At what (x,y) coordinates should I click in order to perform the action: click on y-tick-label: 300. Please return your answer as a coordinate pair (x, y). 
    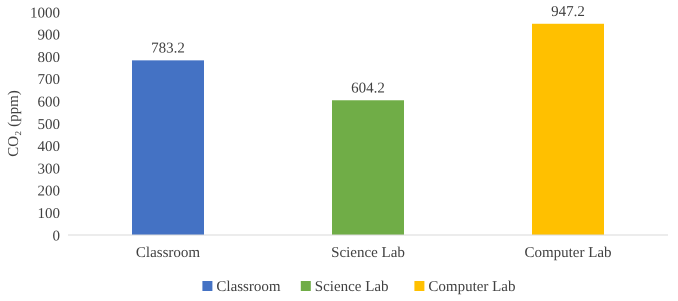
    Looking at the image, I should click on (49, 169).